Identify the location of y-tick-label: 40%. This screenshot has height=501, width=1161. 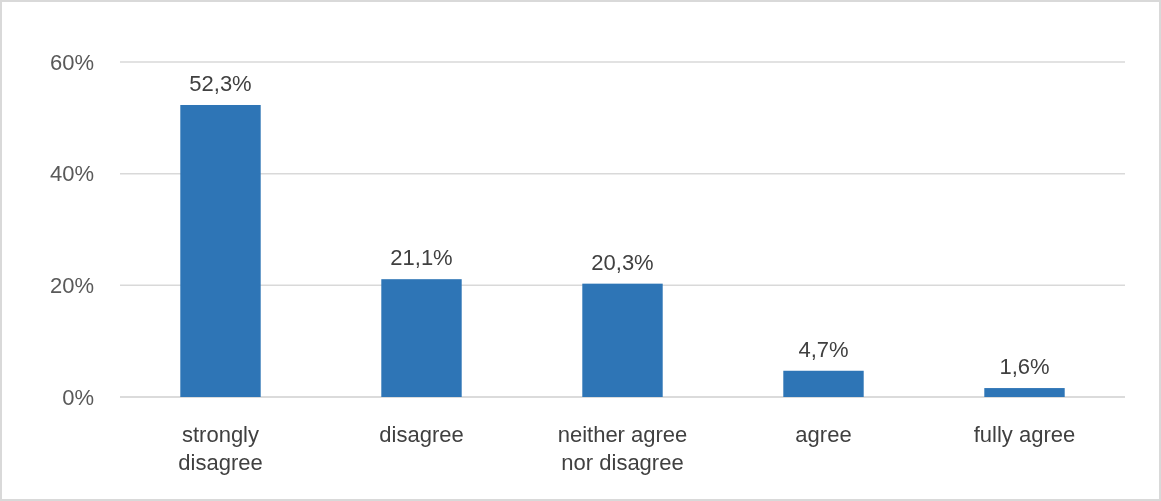
(71, 174).